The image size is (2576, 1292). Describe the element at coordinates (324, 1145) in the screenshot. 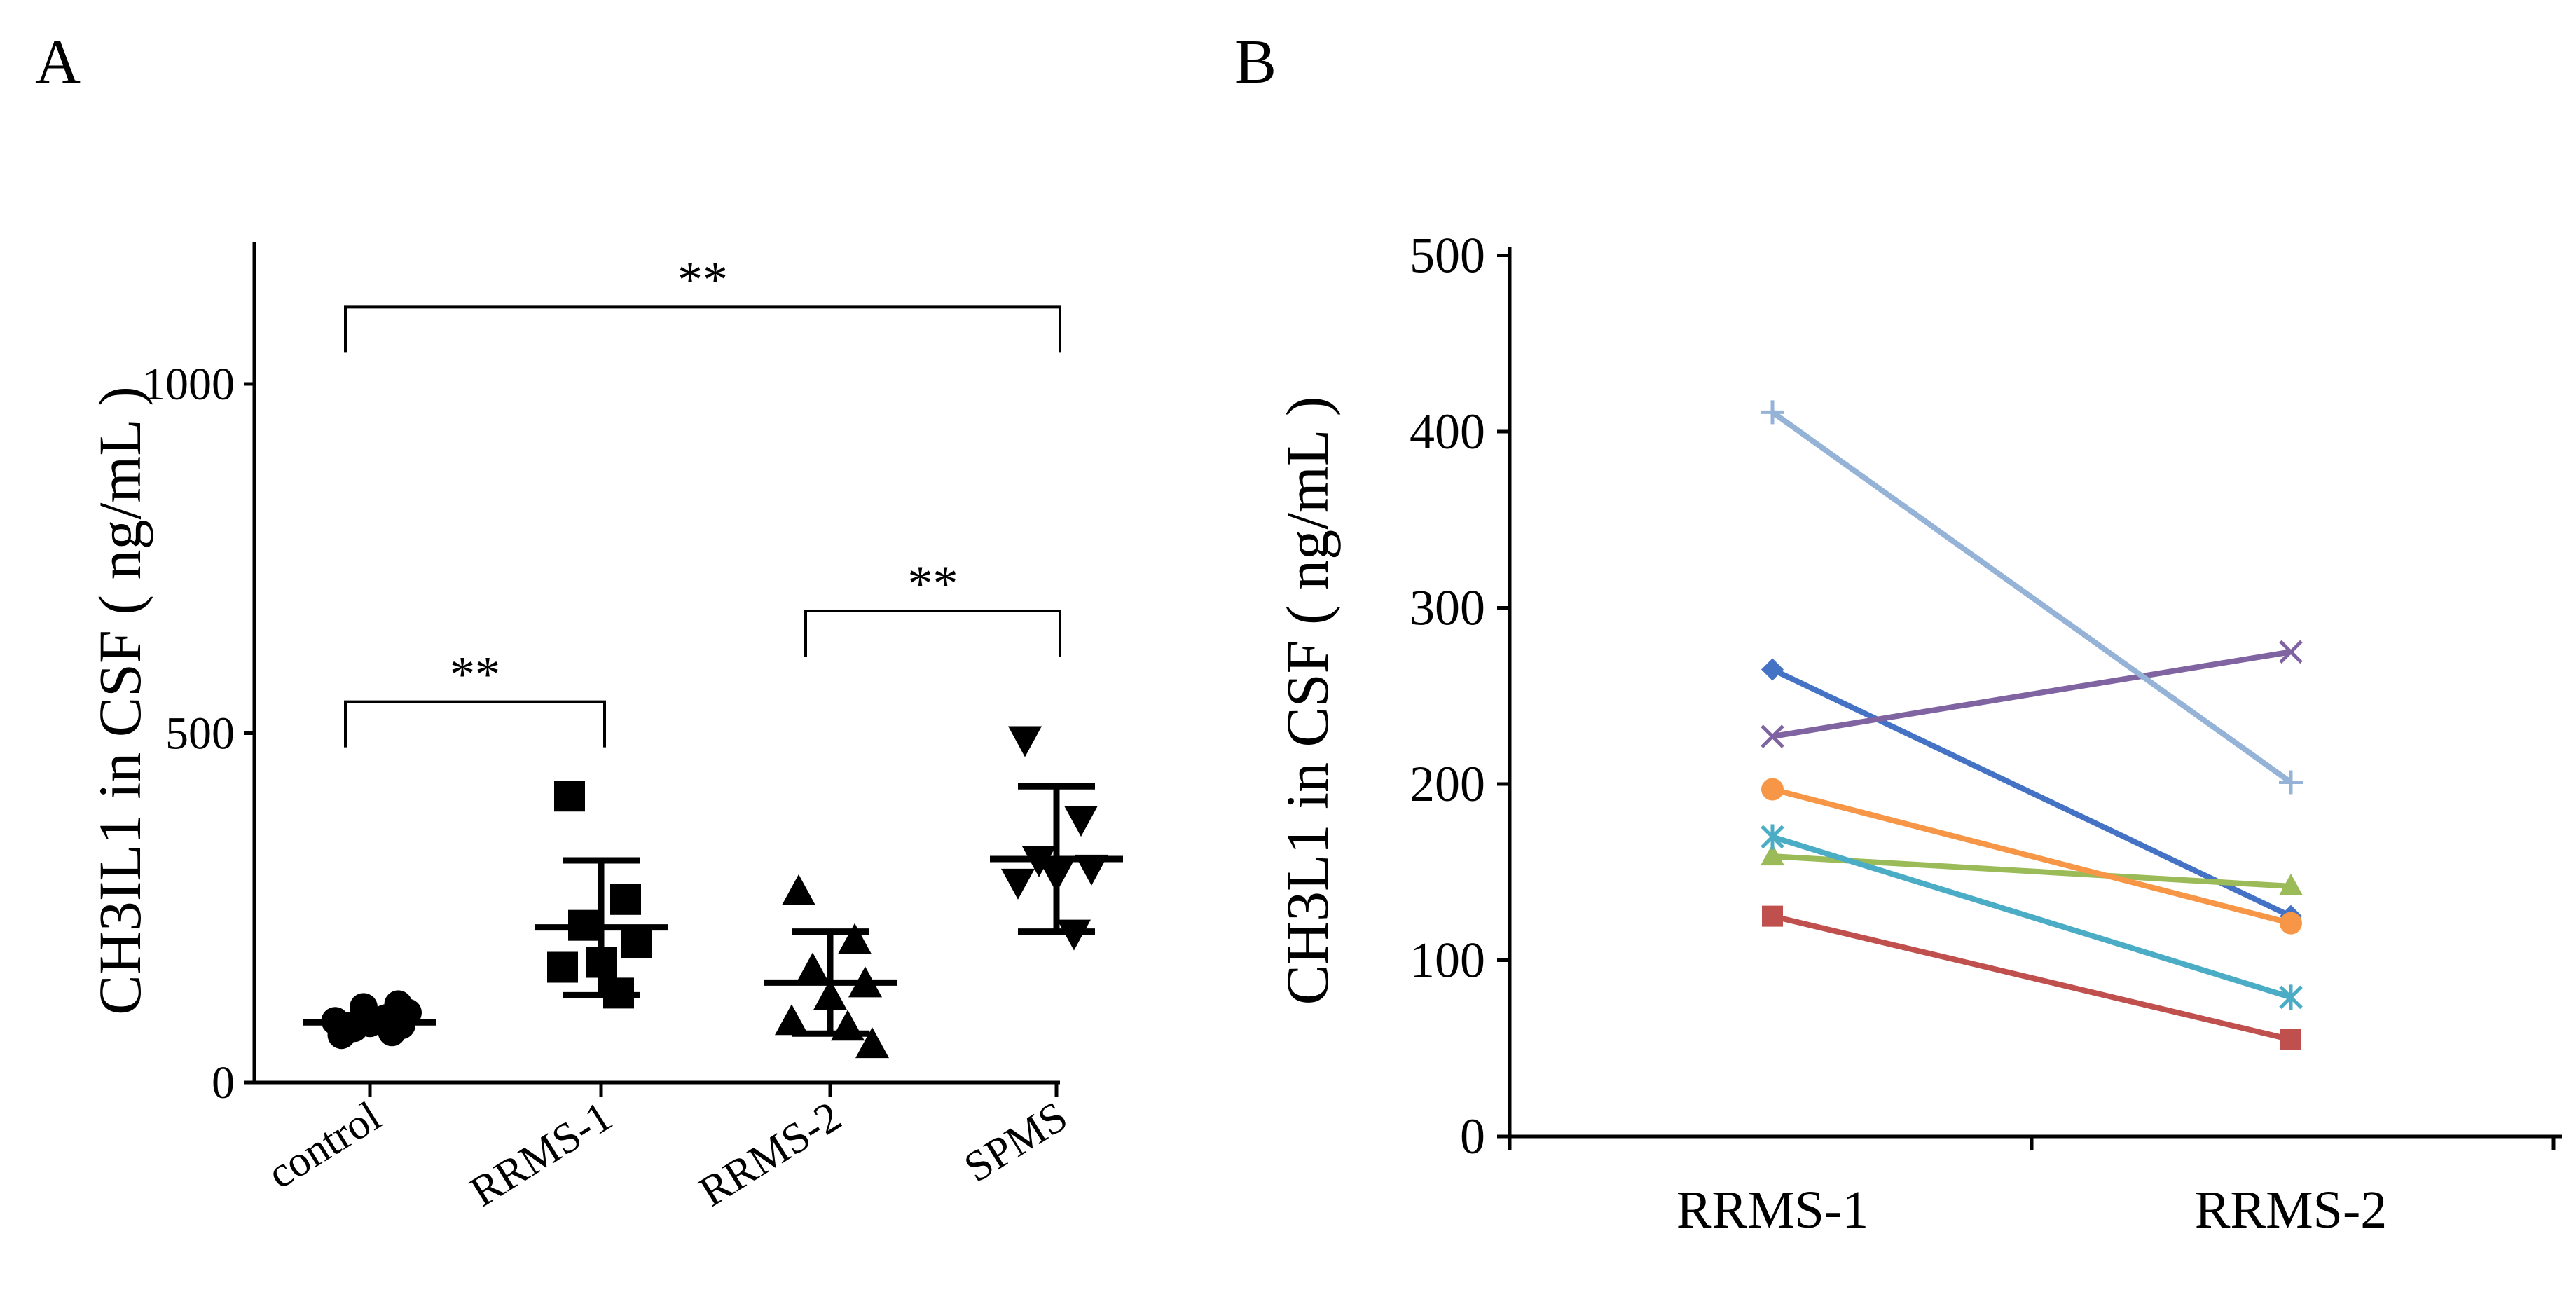

I see `panel-a-x-tick-label-control: control` at that location.